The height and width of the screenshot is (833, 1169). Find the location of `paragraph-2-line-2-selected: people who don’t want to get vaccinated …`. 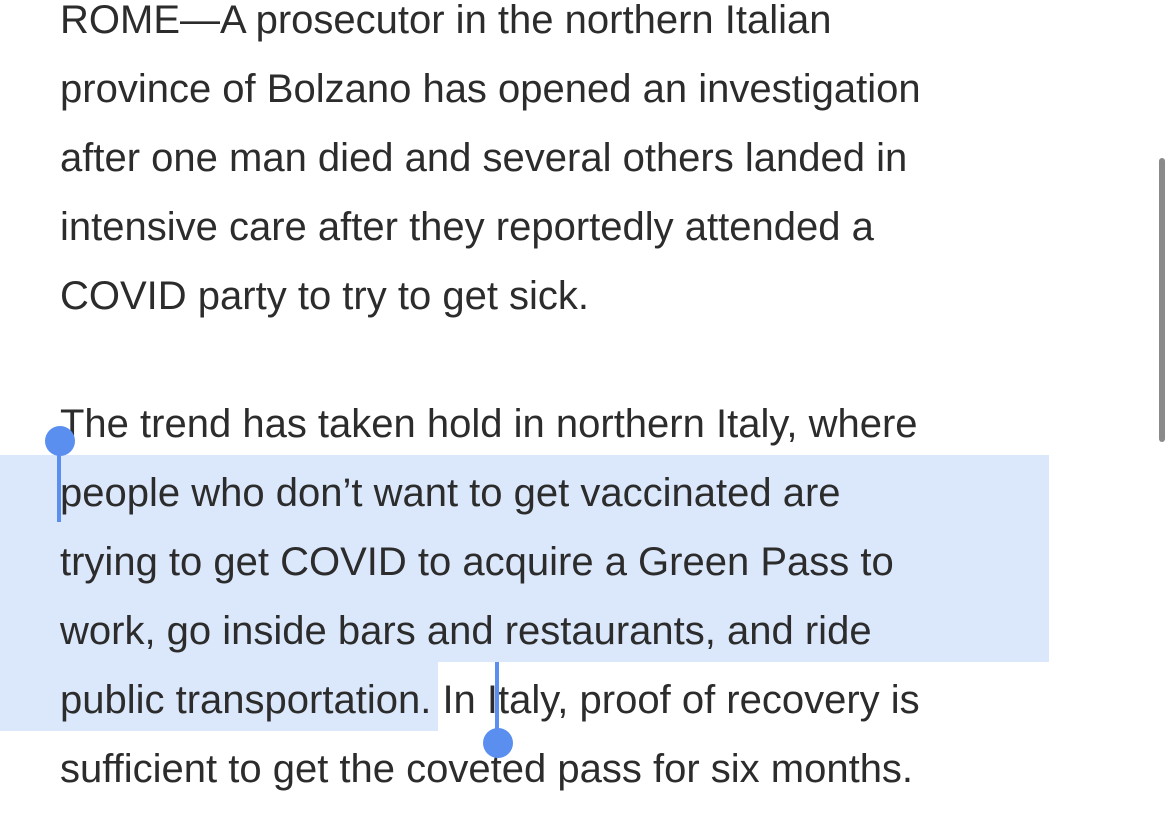

paragraph-2-line-2-selected: people who don’t want to get vaccinated … is located at coordinates (450, 493).